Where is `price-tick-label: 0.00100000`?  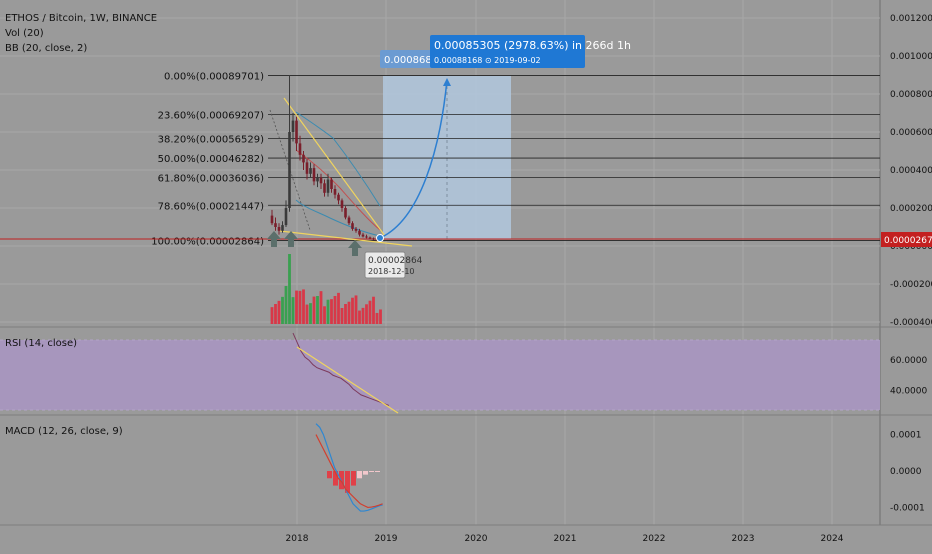 price-tick-label: 0.00100000 is located at coordinates (911, 57).